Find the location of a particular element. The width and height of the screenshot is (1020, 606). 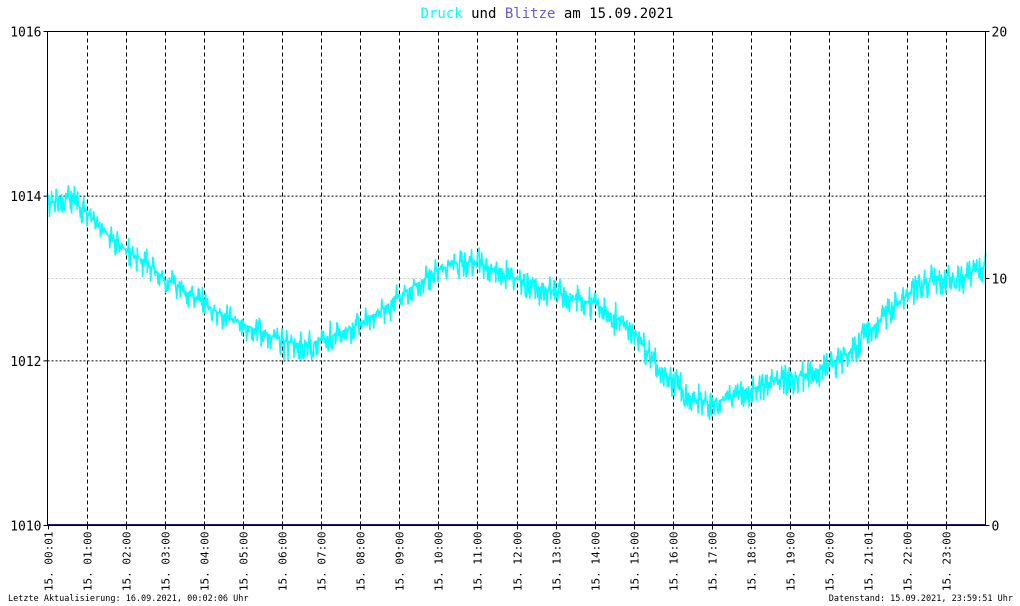

ytick-label-1010: 1010 is located at coordinates (25, 527).